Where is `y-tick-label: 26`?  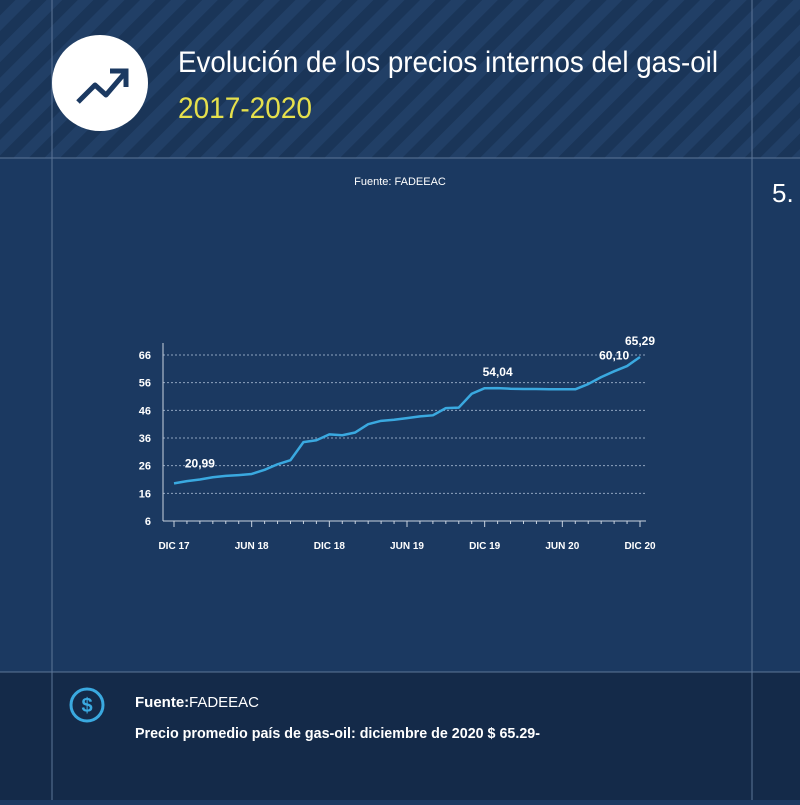 y-tick-label: 26 is located at coordinates (145, 467).